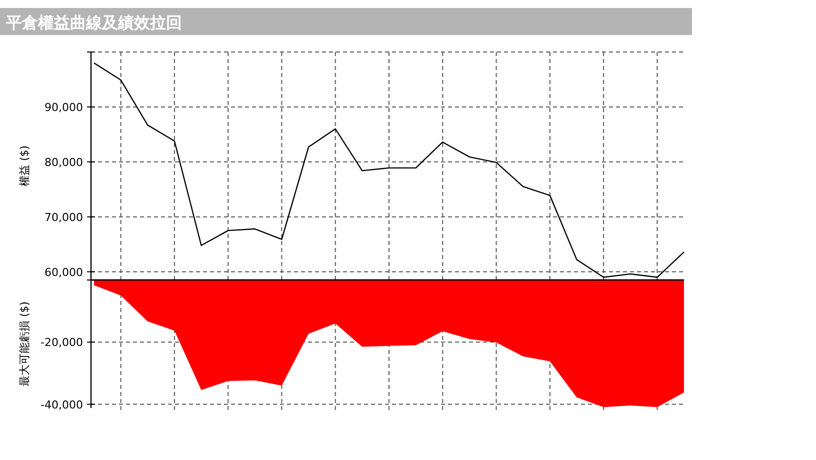  I want to click on y-tick-label: -40,000, so click(61, 405).